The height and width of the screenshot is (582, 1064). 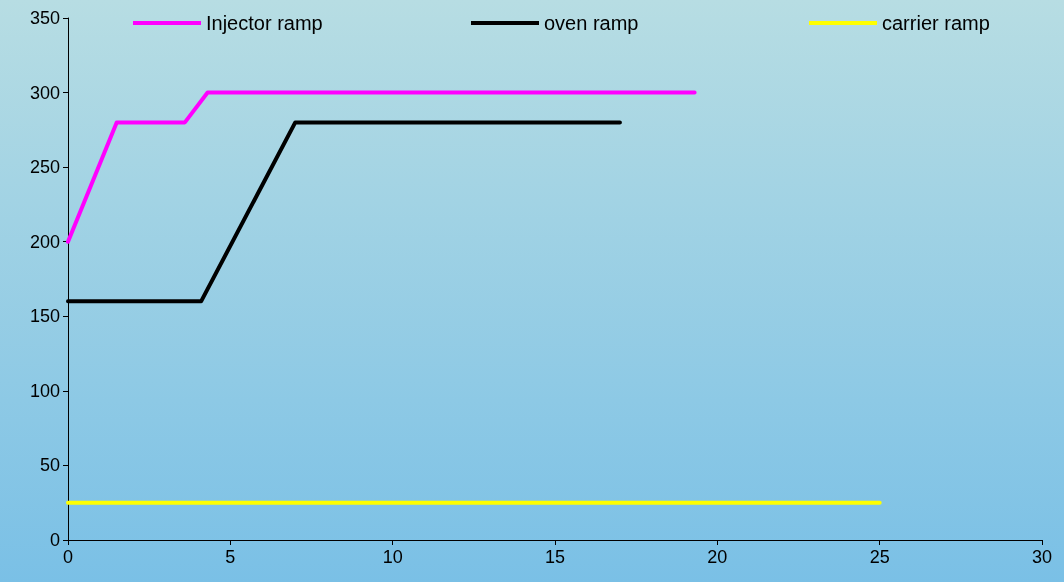 I want to click on x-tick-label: 15, so click(x=555, y=557).